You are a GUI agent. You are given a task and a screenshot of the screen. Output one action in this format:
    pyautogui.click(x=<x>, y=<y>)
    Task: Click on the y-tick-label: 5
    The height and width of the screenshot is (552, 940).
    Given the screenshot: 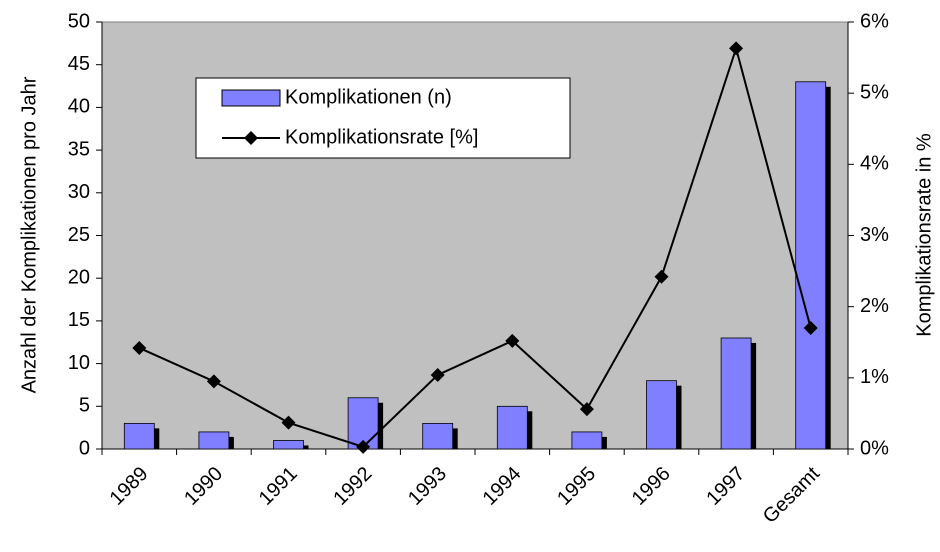 What is the action you would take?
    pyautogui.click(x=84, y=406)
    